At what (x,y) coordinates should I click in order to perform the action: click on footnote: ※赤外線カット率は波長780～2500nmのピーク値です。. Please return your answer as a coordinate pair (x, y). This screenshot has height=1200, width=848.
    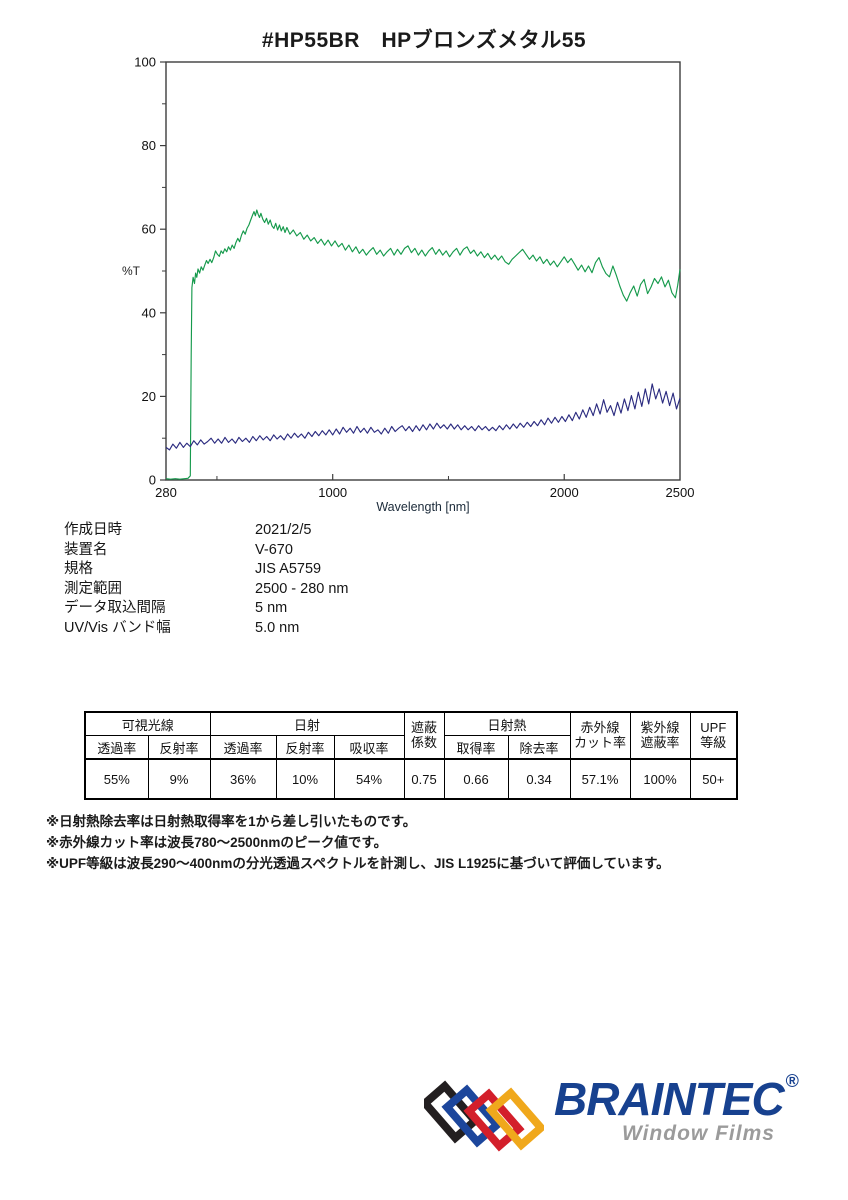
    Looking at the image, I should click on (217, 842).